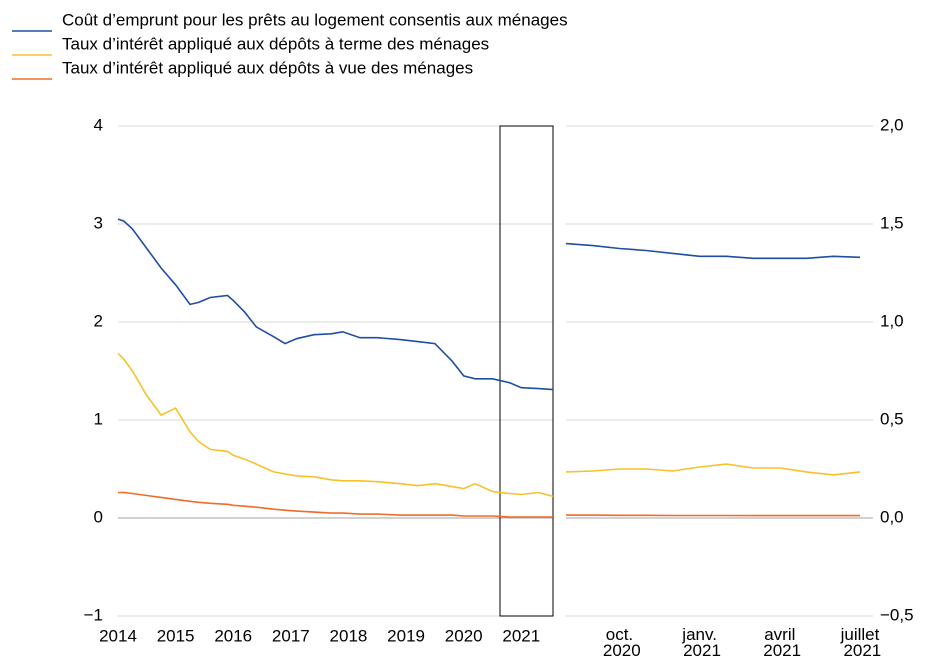 This screenshot has height=668, width=928. I want to click on x-tick-label: 2015, so click(176, 635).